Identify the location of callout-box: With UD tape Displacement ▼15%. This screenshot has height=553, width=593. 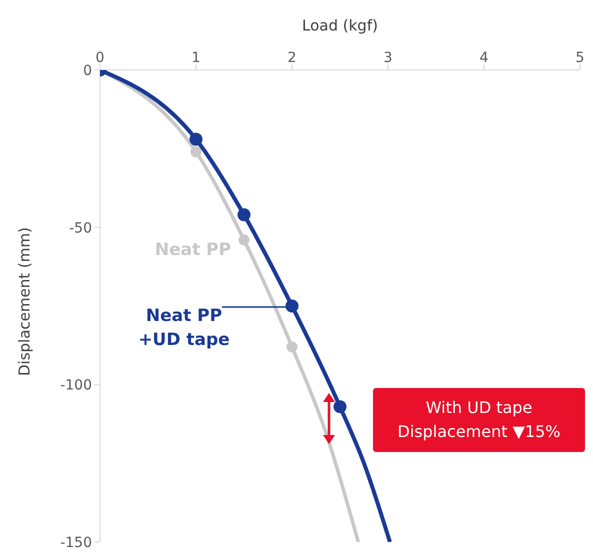
(479, 420).